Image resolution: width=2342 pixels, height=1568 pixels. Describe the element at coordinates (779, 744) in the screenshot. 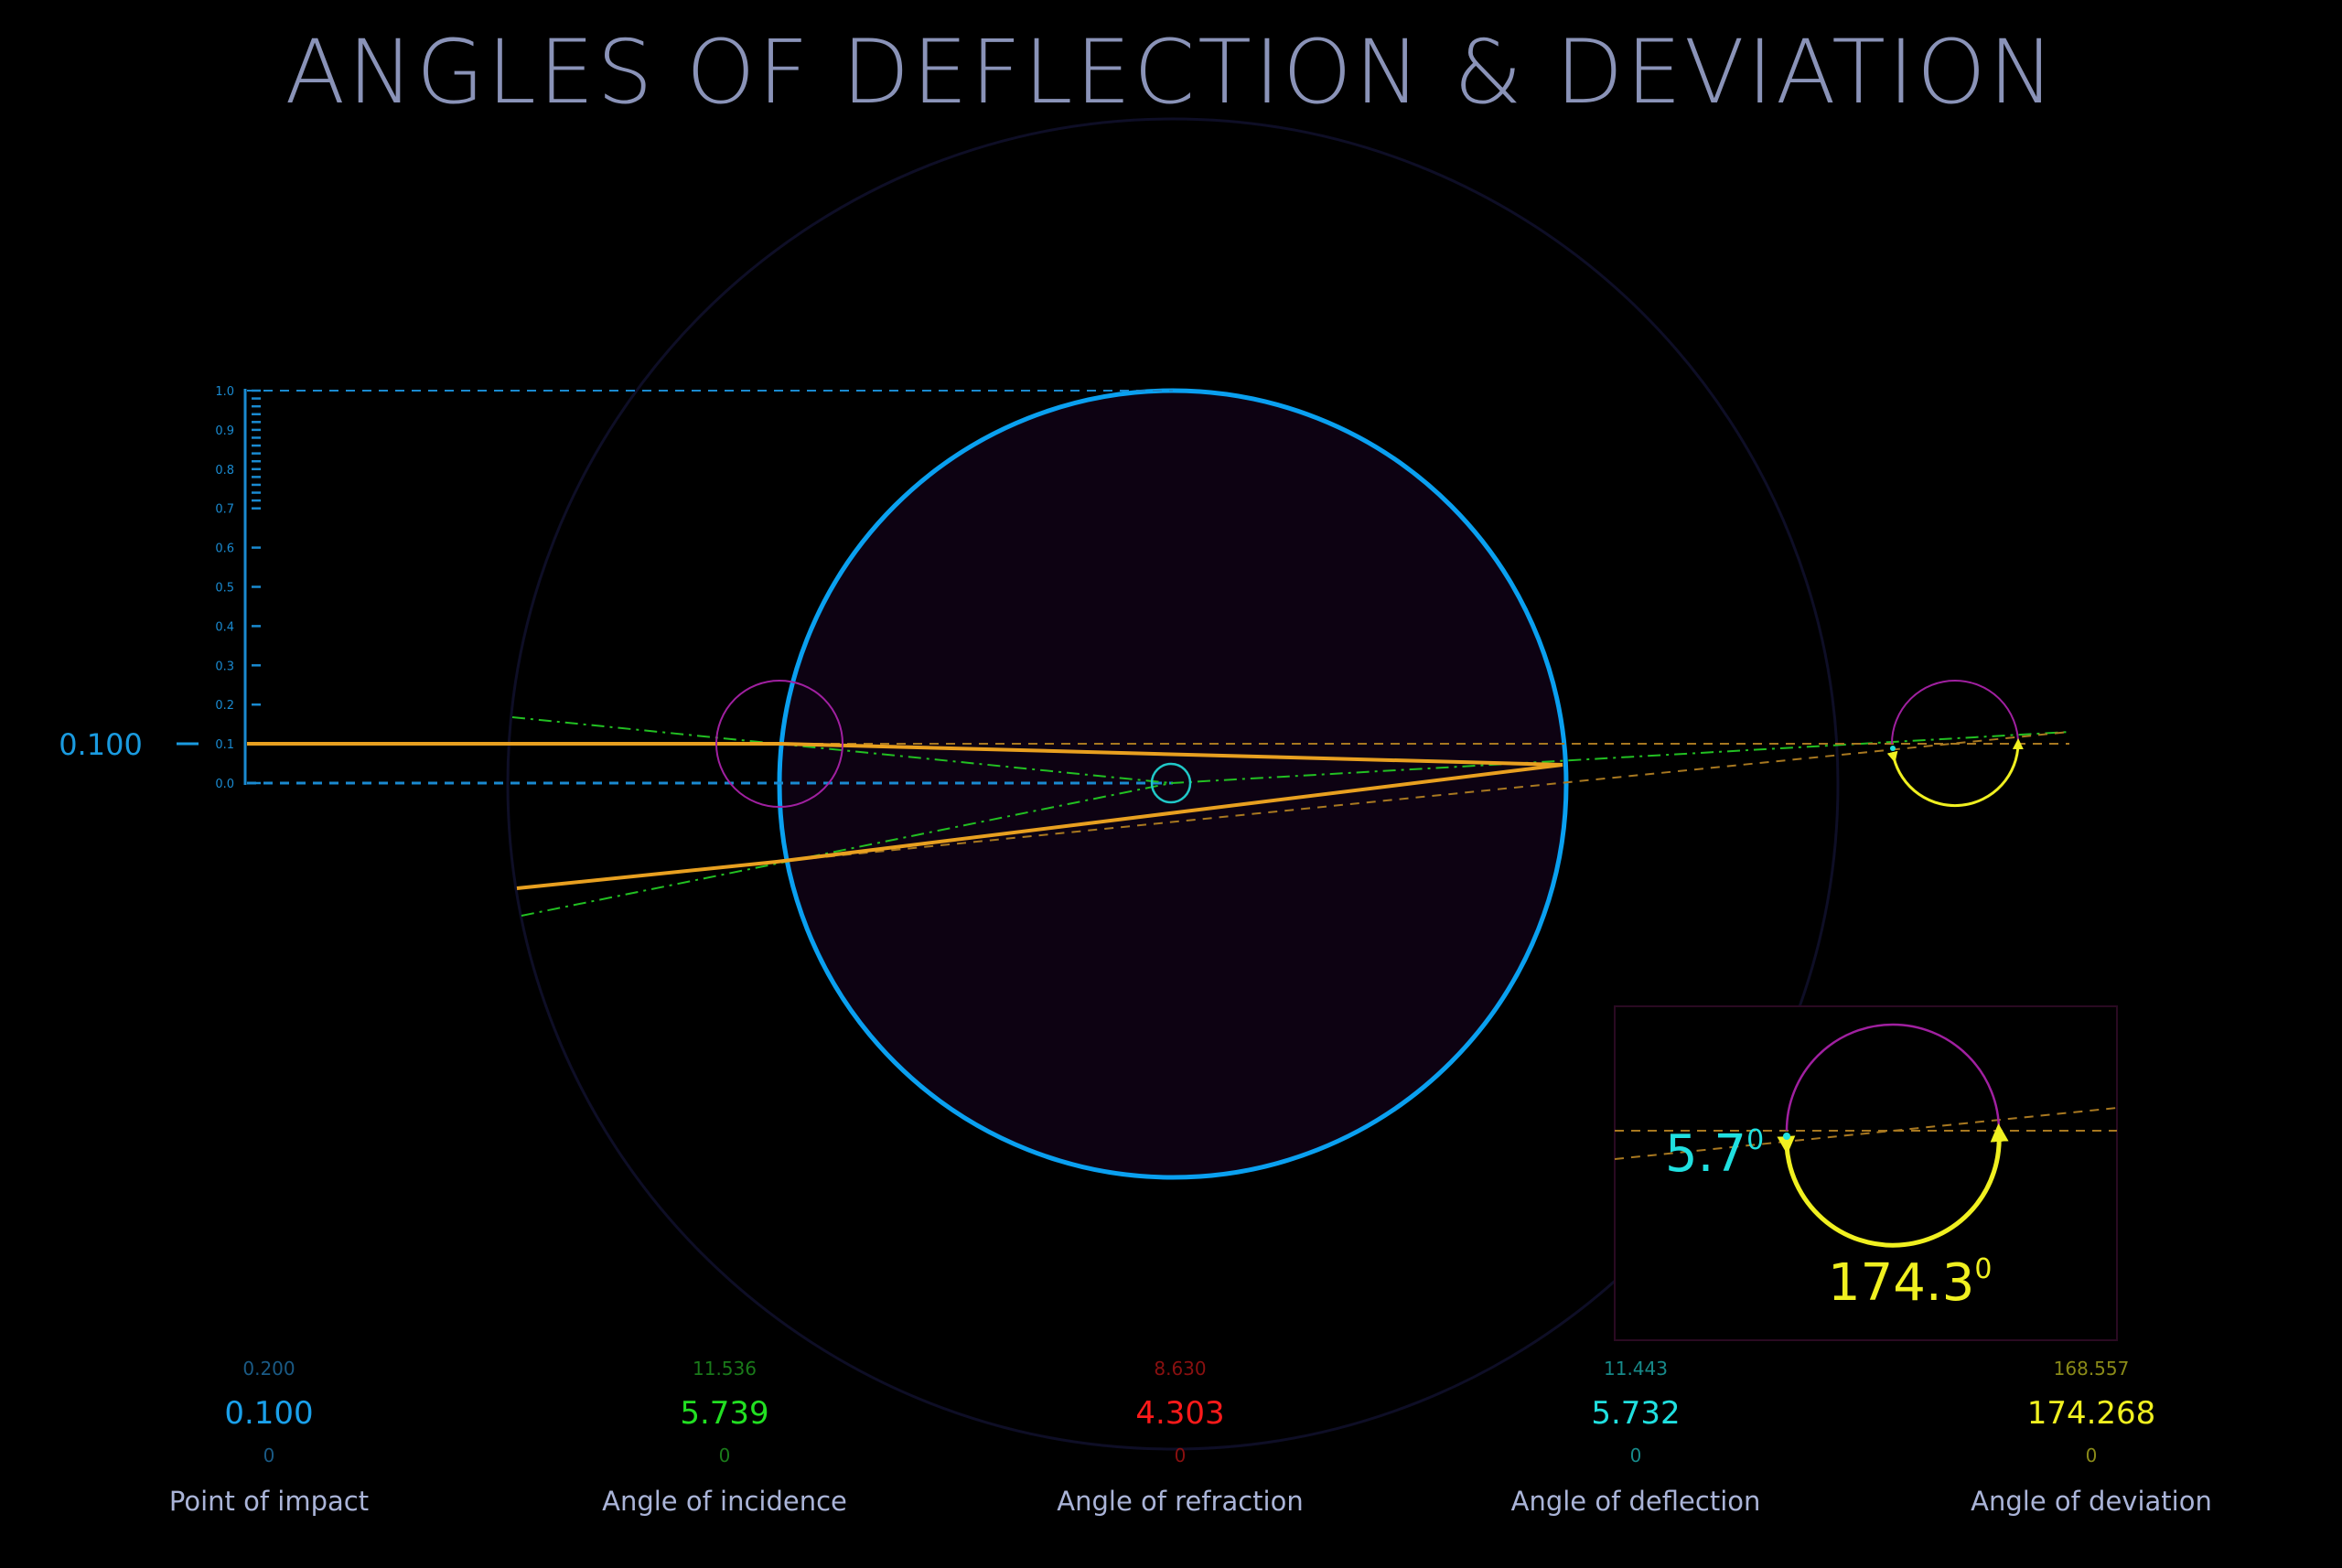

I see `entry-angle-circle` at that location.